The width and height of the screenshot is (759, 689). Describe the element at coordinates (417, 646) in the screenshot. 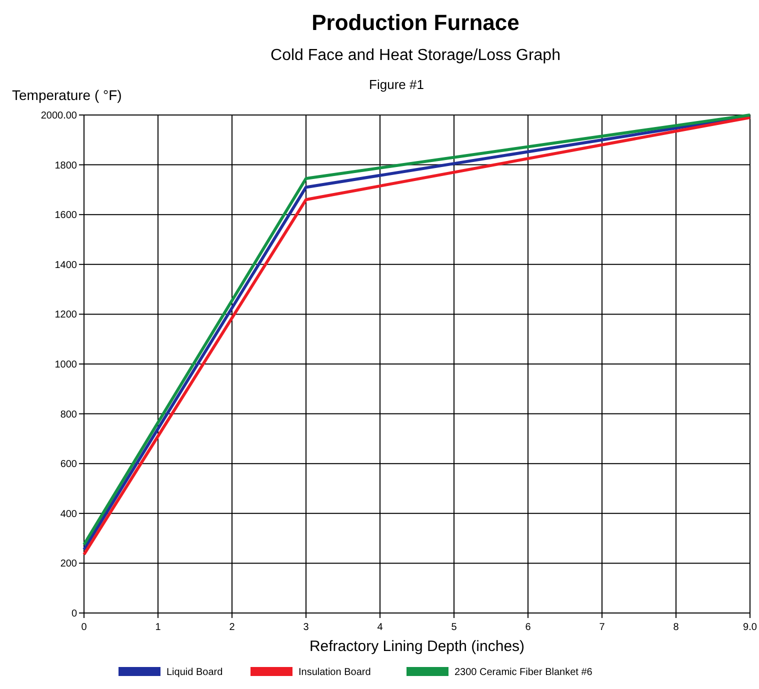

I see `x-axis-title: Refractory Lining Depth (inches)` at that location.